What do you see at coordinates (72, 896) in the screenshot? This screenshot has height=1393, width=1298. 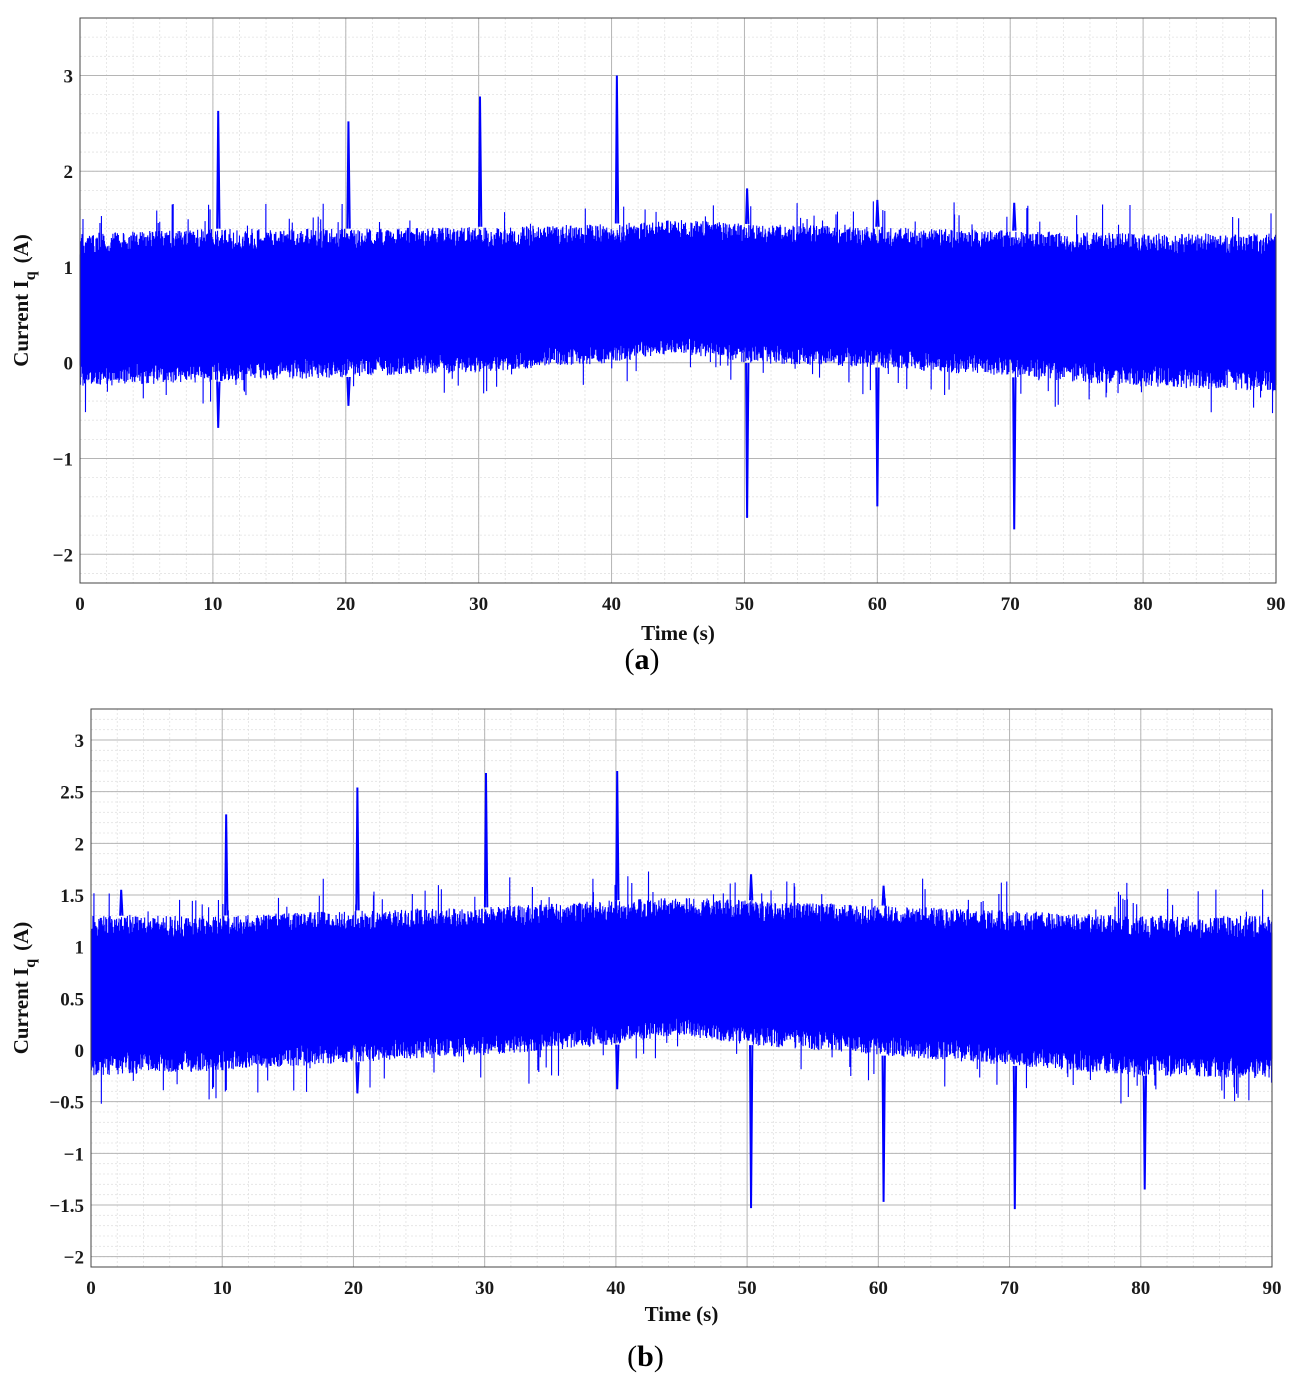 I see `y-tick-label: 1.5` at bounding box center [72, 896].